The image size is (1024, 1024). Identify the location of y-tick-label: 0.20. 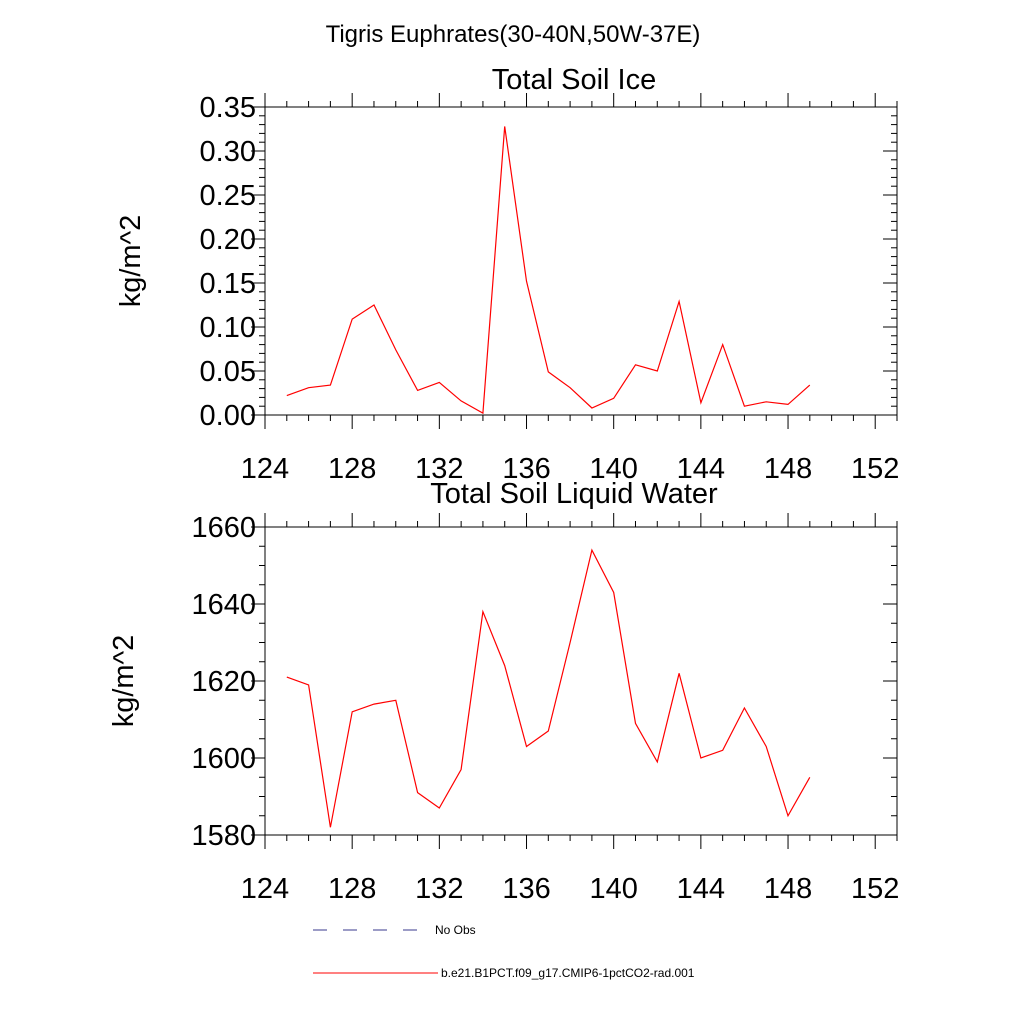
(228, 240).